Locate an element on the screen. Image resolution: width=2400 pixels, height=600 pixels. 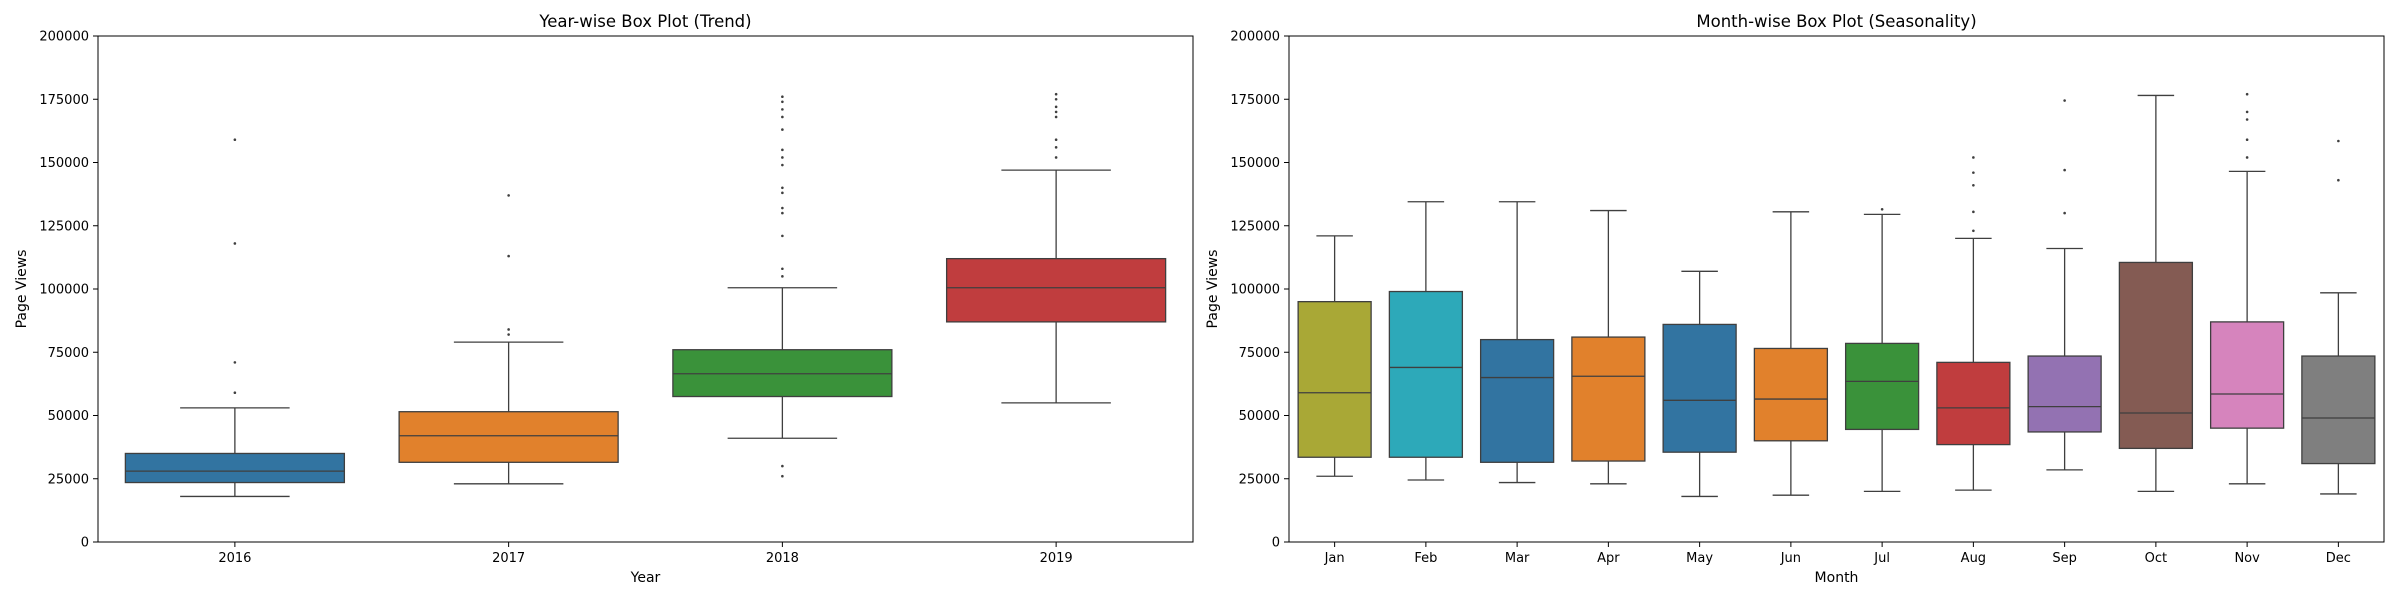
x-tick-label: Oct is located at coordinates (2156, 558).